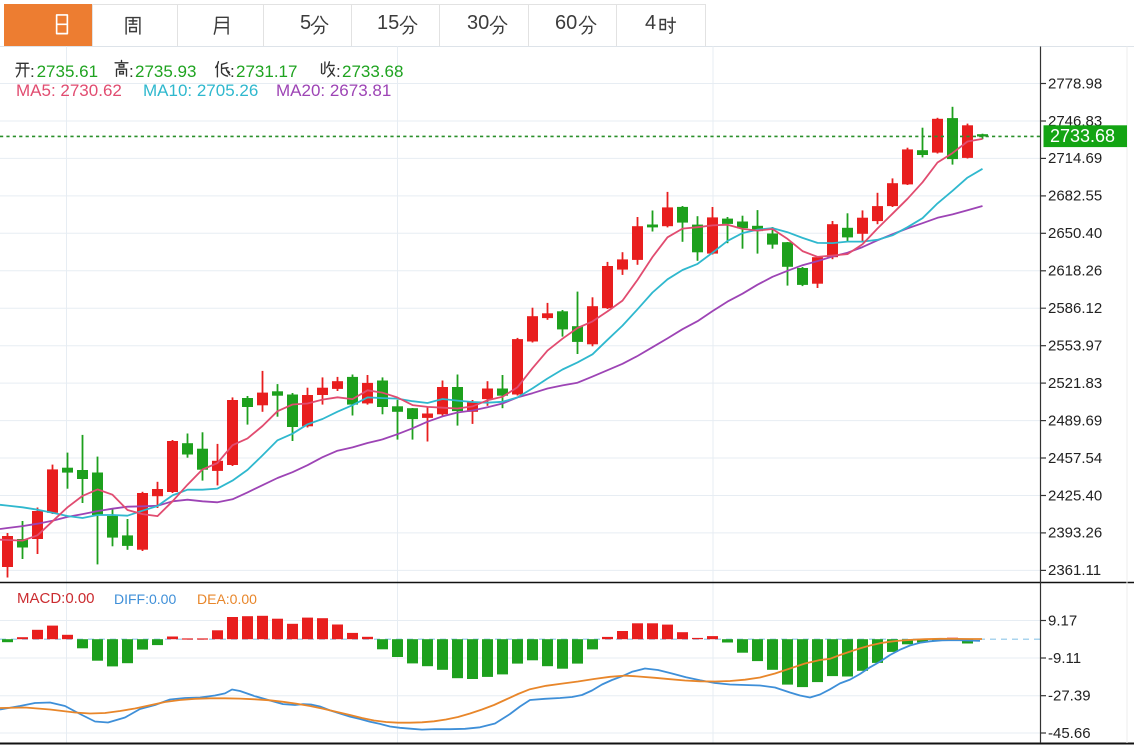 This screenshot has width=1134, height=752. I want to click on svg-text: 2489.69, so click(1075, 420).